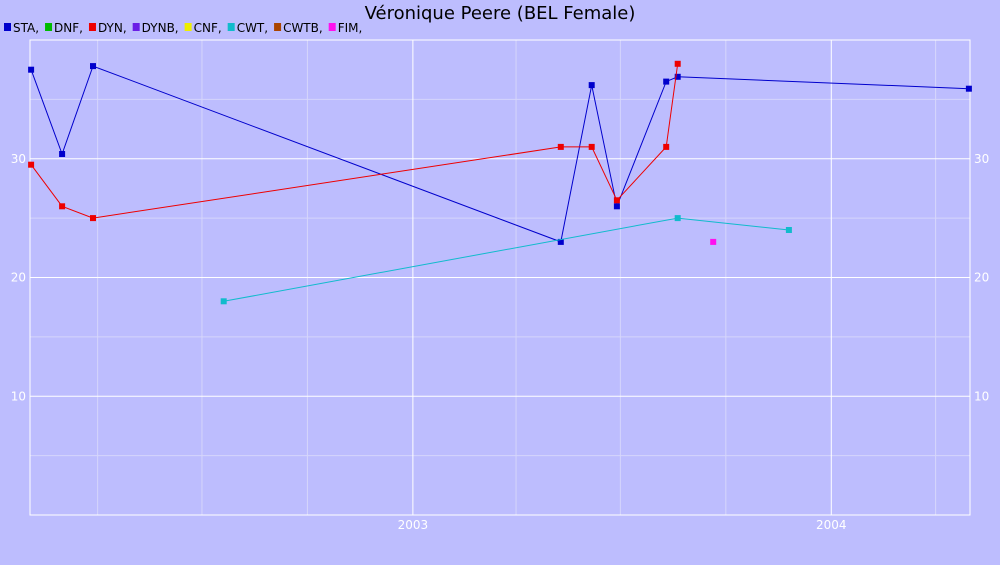 The width and height of the screenshot is (1000, 565). Describe the element at coordinates (981, 396) in the screenshot. I see `y-tick-label-right: 10` at that location.